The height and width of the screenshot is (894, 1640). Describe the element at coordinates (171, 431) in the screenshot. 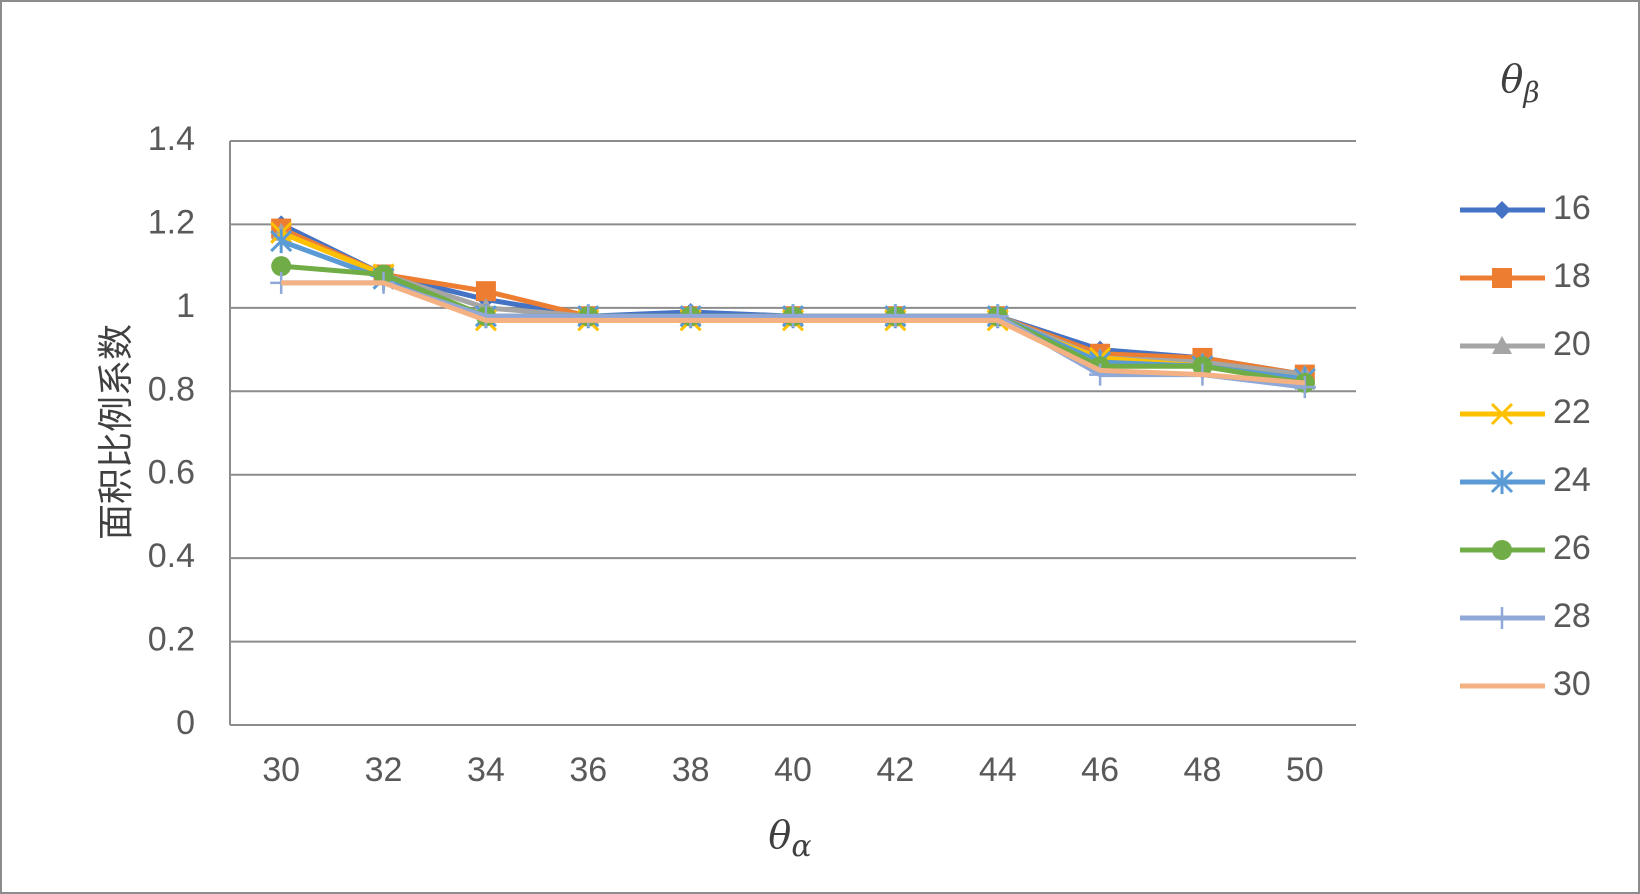

I see `y-axis-ticks: 0 0.2 0.4 0.6 0.8 1 1.2 1.4` at that location.